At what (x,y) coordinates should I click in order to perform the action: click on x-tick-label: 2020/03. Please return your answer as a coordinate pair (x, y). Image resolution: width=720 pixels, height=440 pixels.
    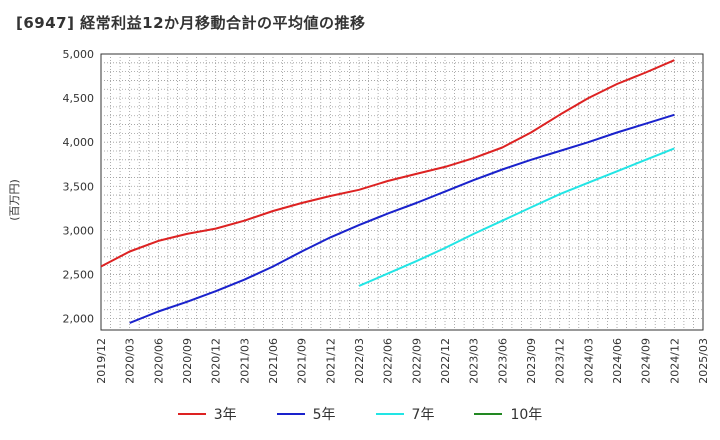
    Looking at the image, I should click on (130, 361).